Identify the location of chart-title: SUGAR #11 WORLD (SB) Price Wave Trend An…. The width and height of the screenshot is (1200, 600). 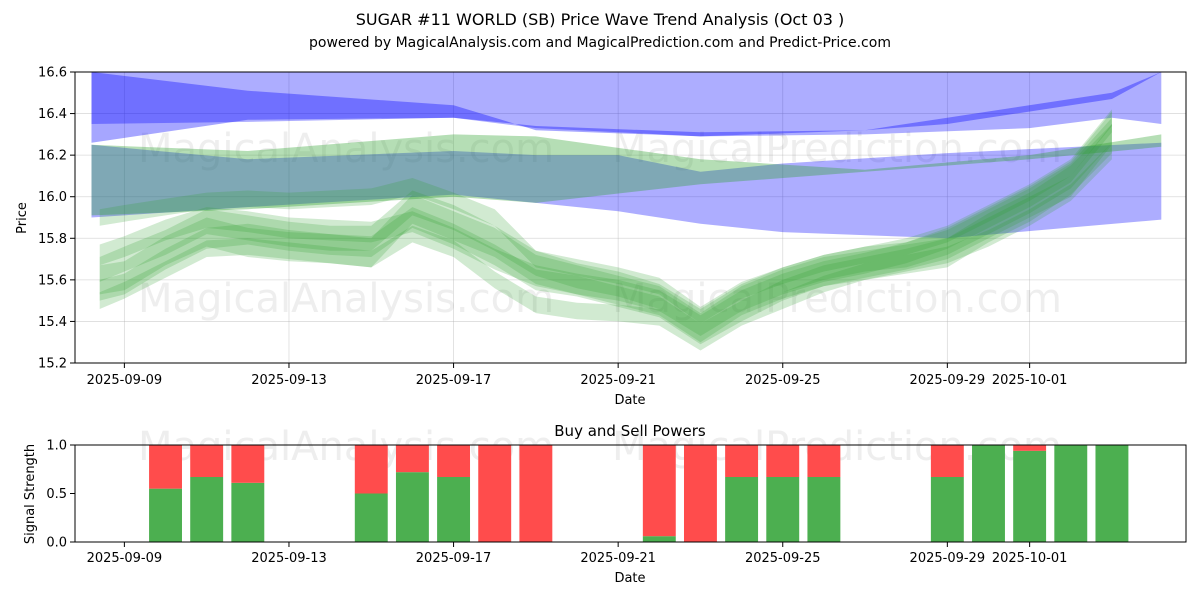
(600, 19).